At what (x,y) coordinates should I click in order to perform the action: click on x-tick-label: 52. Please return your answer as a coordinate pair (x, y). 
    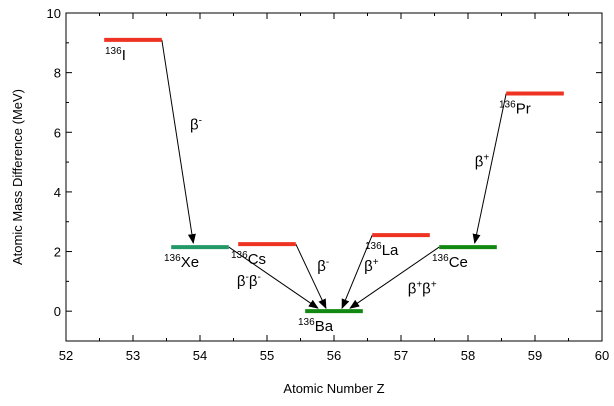
    Looking at the image, I should click on (66, 355).